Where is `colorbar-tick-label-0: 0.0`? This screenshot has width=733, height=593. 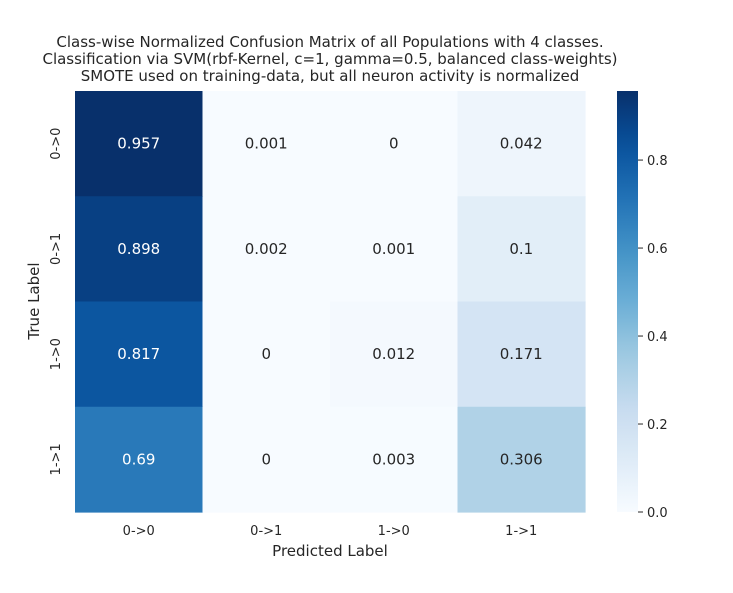
colorbar-tick-label-0: 0.0 is located at coordinates (657, 513).